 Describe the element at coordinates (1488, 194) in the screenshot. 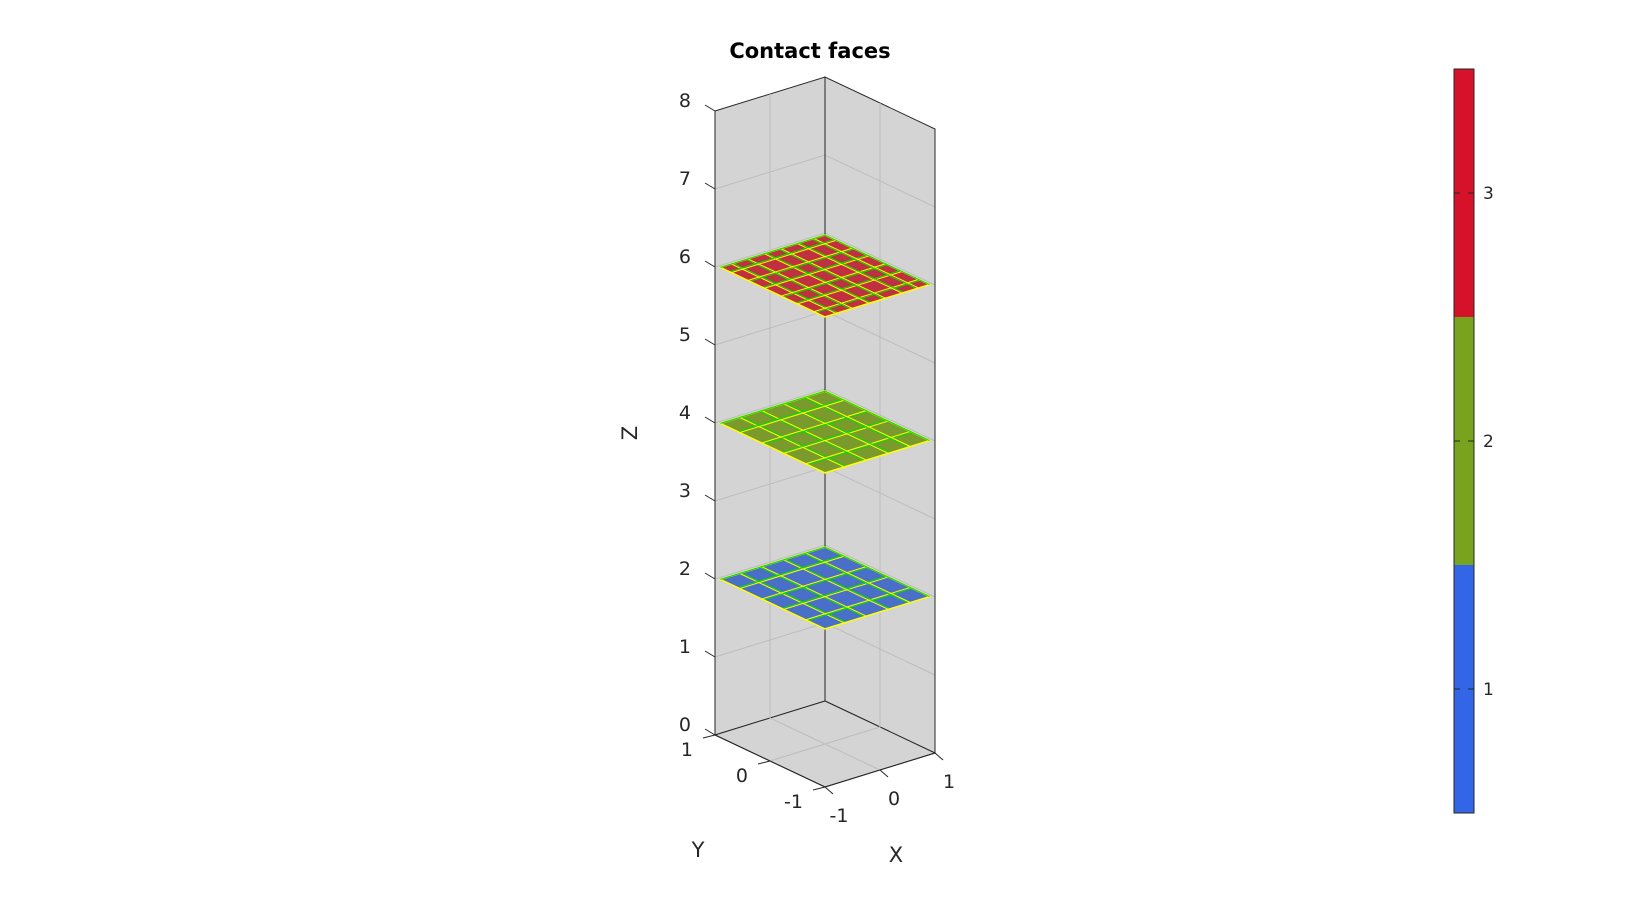

I see `colorbar-tick-label: 3` at that location.